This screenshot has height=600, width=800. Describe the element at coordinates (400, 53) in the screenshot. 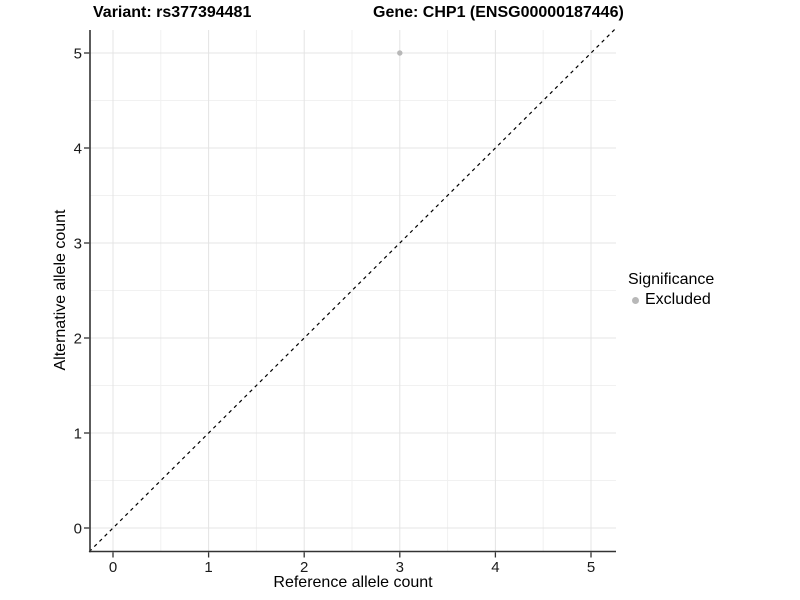

I see `data-point` at that location.